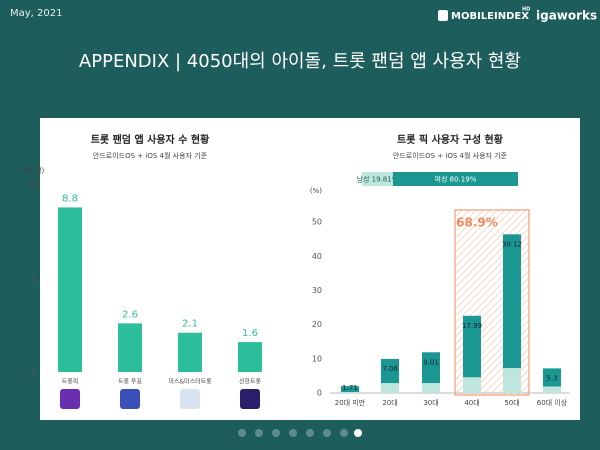  What do you see at coordinates (471, 403) in the screenshot?
I see `x-tick-label: 40대` at bounding box center [471, 403].